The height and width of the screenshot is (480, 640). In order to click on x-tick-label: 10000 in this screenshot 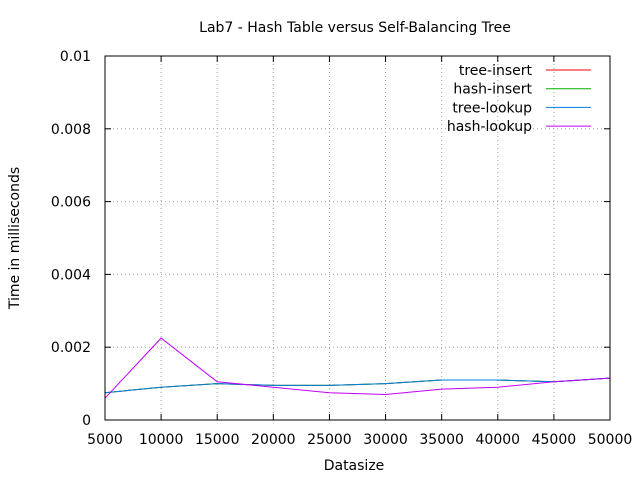, I will do `click(161, 440)`.